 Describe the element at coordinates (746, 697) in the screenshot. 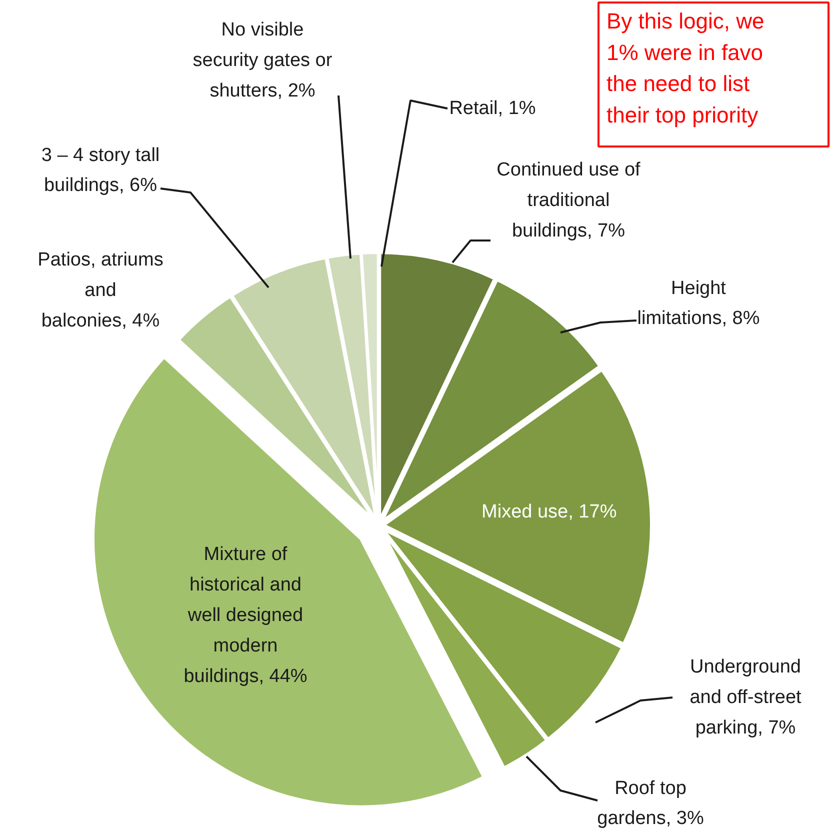

I see `slice-label: Underground and off-street parking, 7%` at that location.